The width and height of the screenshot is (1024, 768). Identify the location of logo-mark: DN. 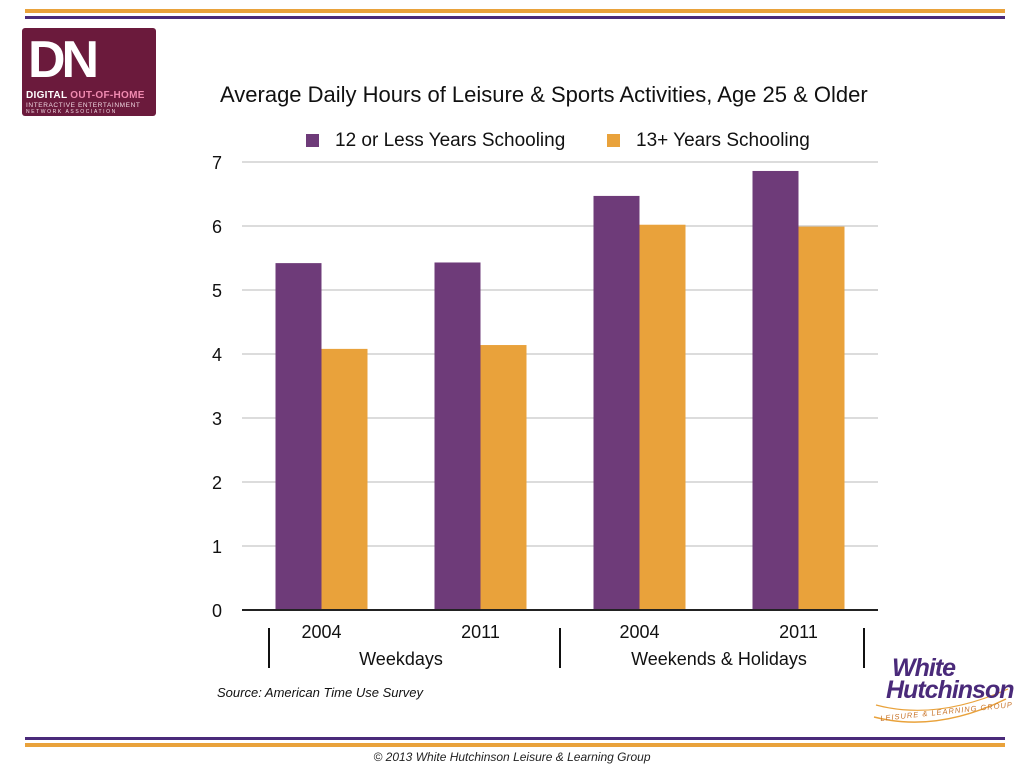
(63, 60).